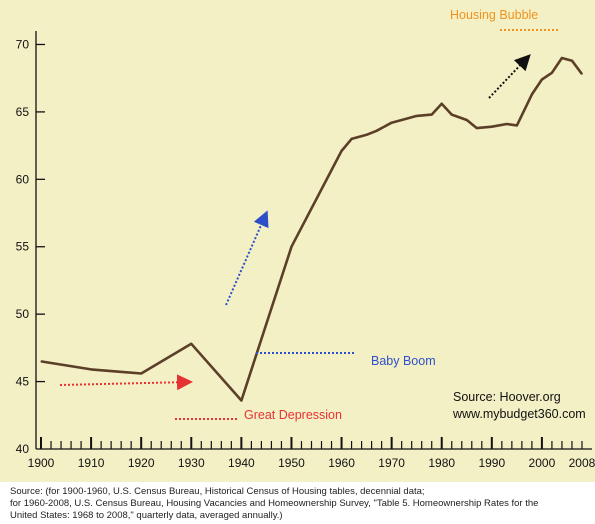  What do you see at coordinates (91, 463) in the screenshot?
I see `x-tick-label: 1910` at bounding box center [91, 463].